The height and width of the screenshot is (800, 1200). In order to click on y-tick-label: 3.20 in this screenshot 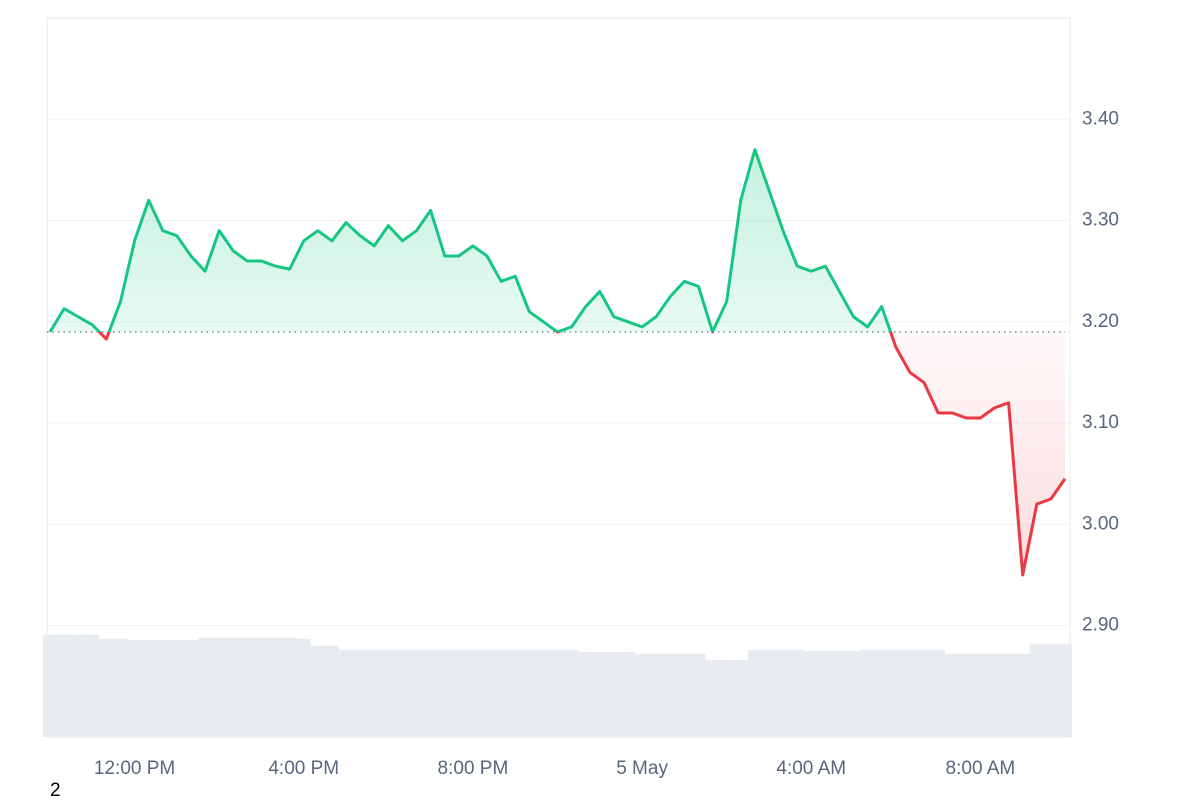, I will do `click(1100, 321)`.